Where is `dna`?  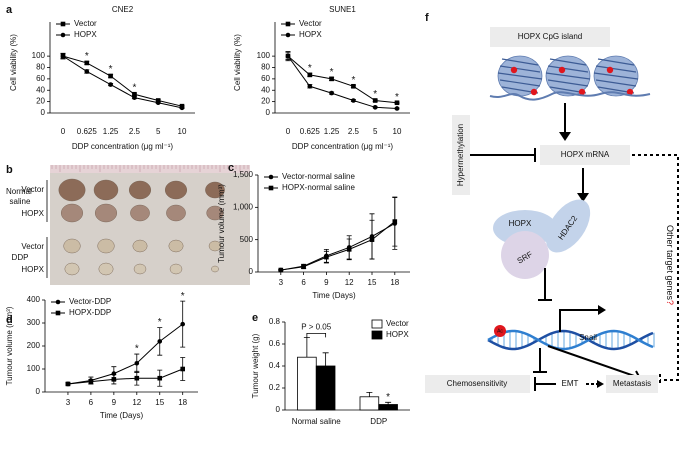
dna is located at coordinates (570, 96).